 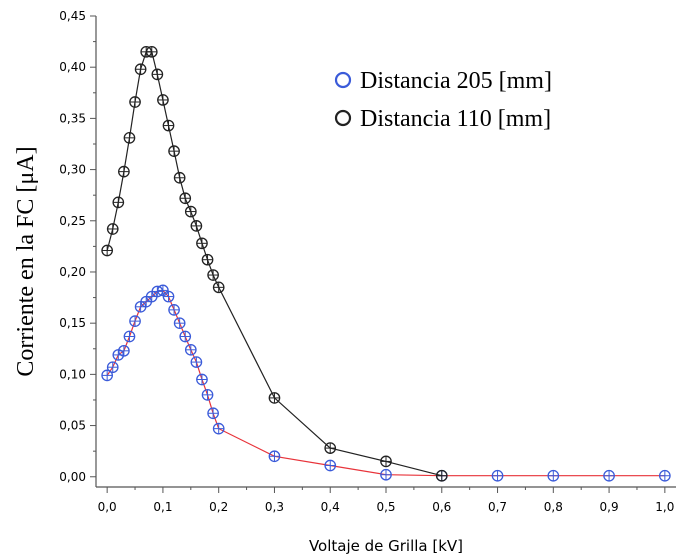 I want to click on y-tick-label: 0,45, so click(x=72, y=16).